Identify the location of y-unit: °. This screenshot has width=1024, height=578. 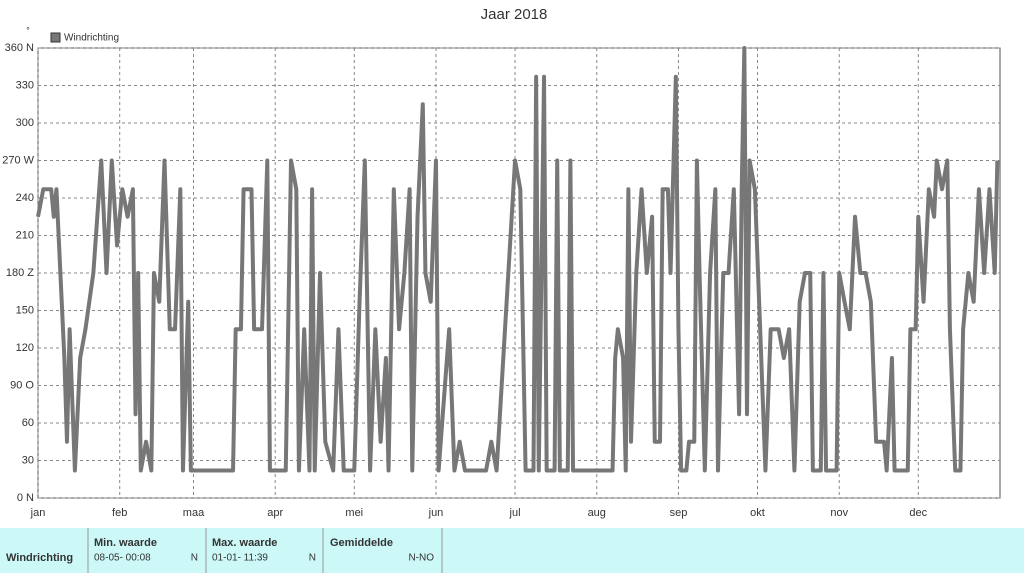
(28, 30).